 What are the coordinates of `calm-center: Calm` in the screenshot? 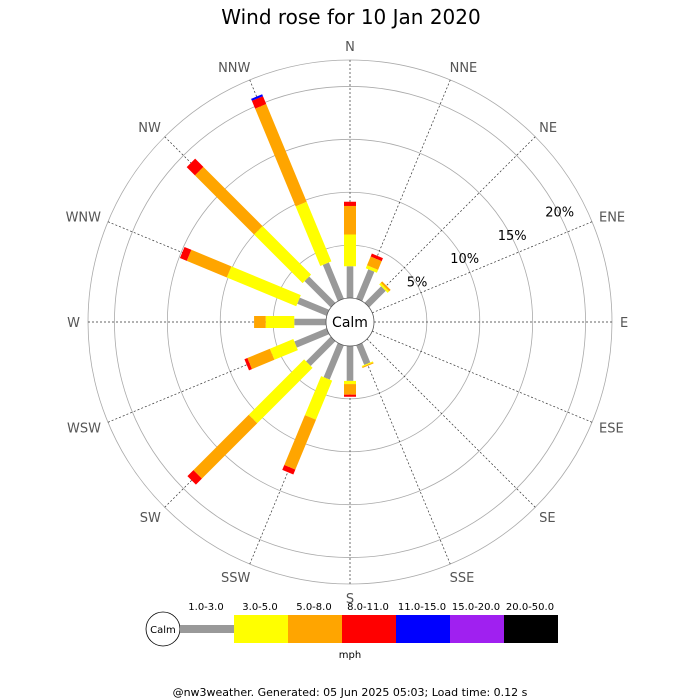 It's located at (350, 322).